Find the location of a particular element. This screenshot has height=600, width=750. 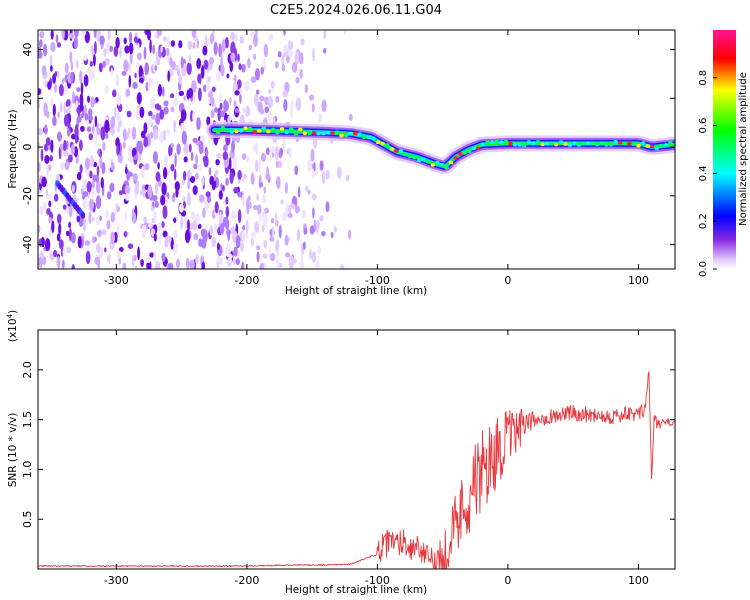

colorbar-tick-label: 0.8 is located at coordinates (703, 78).